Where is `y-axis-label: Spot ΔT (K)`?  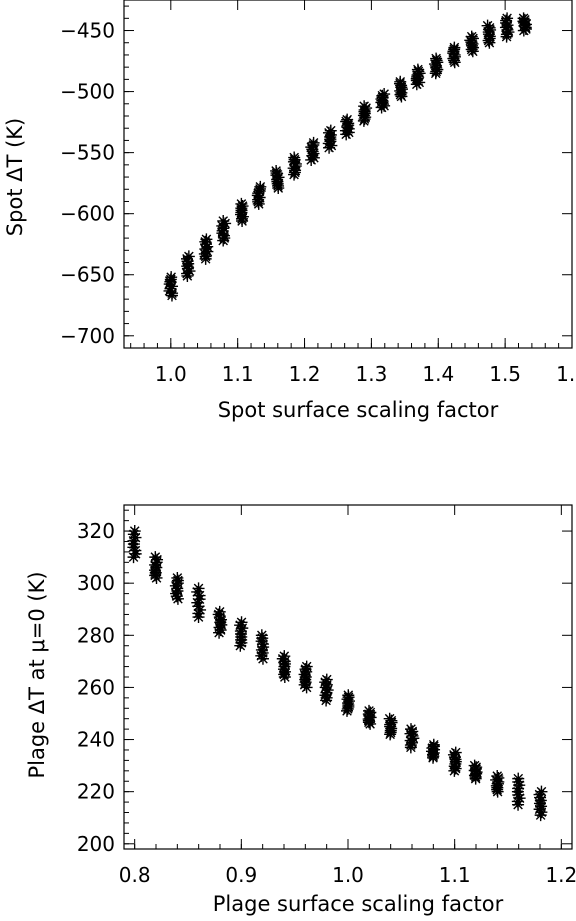 y-axis-label: Spot ΔT (K) is located at coordinates (15, 177).